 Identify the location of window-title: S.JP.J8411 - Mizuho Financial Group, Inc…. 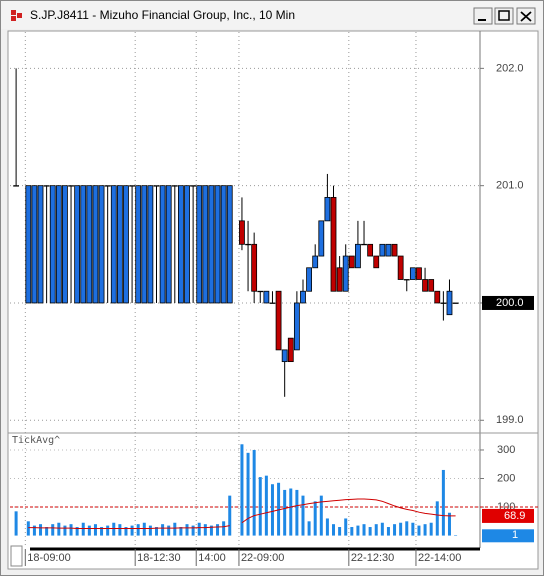
(162, 15).